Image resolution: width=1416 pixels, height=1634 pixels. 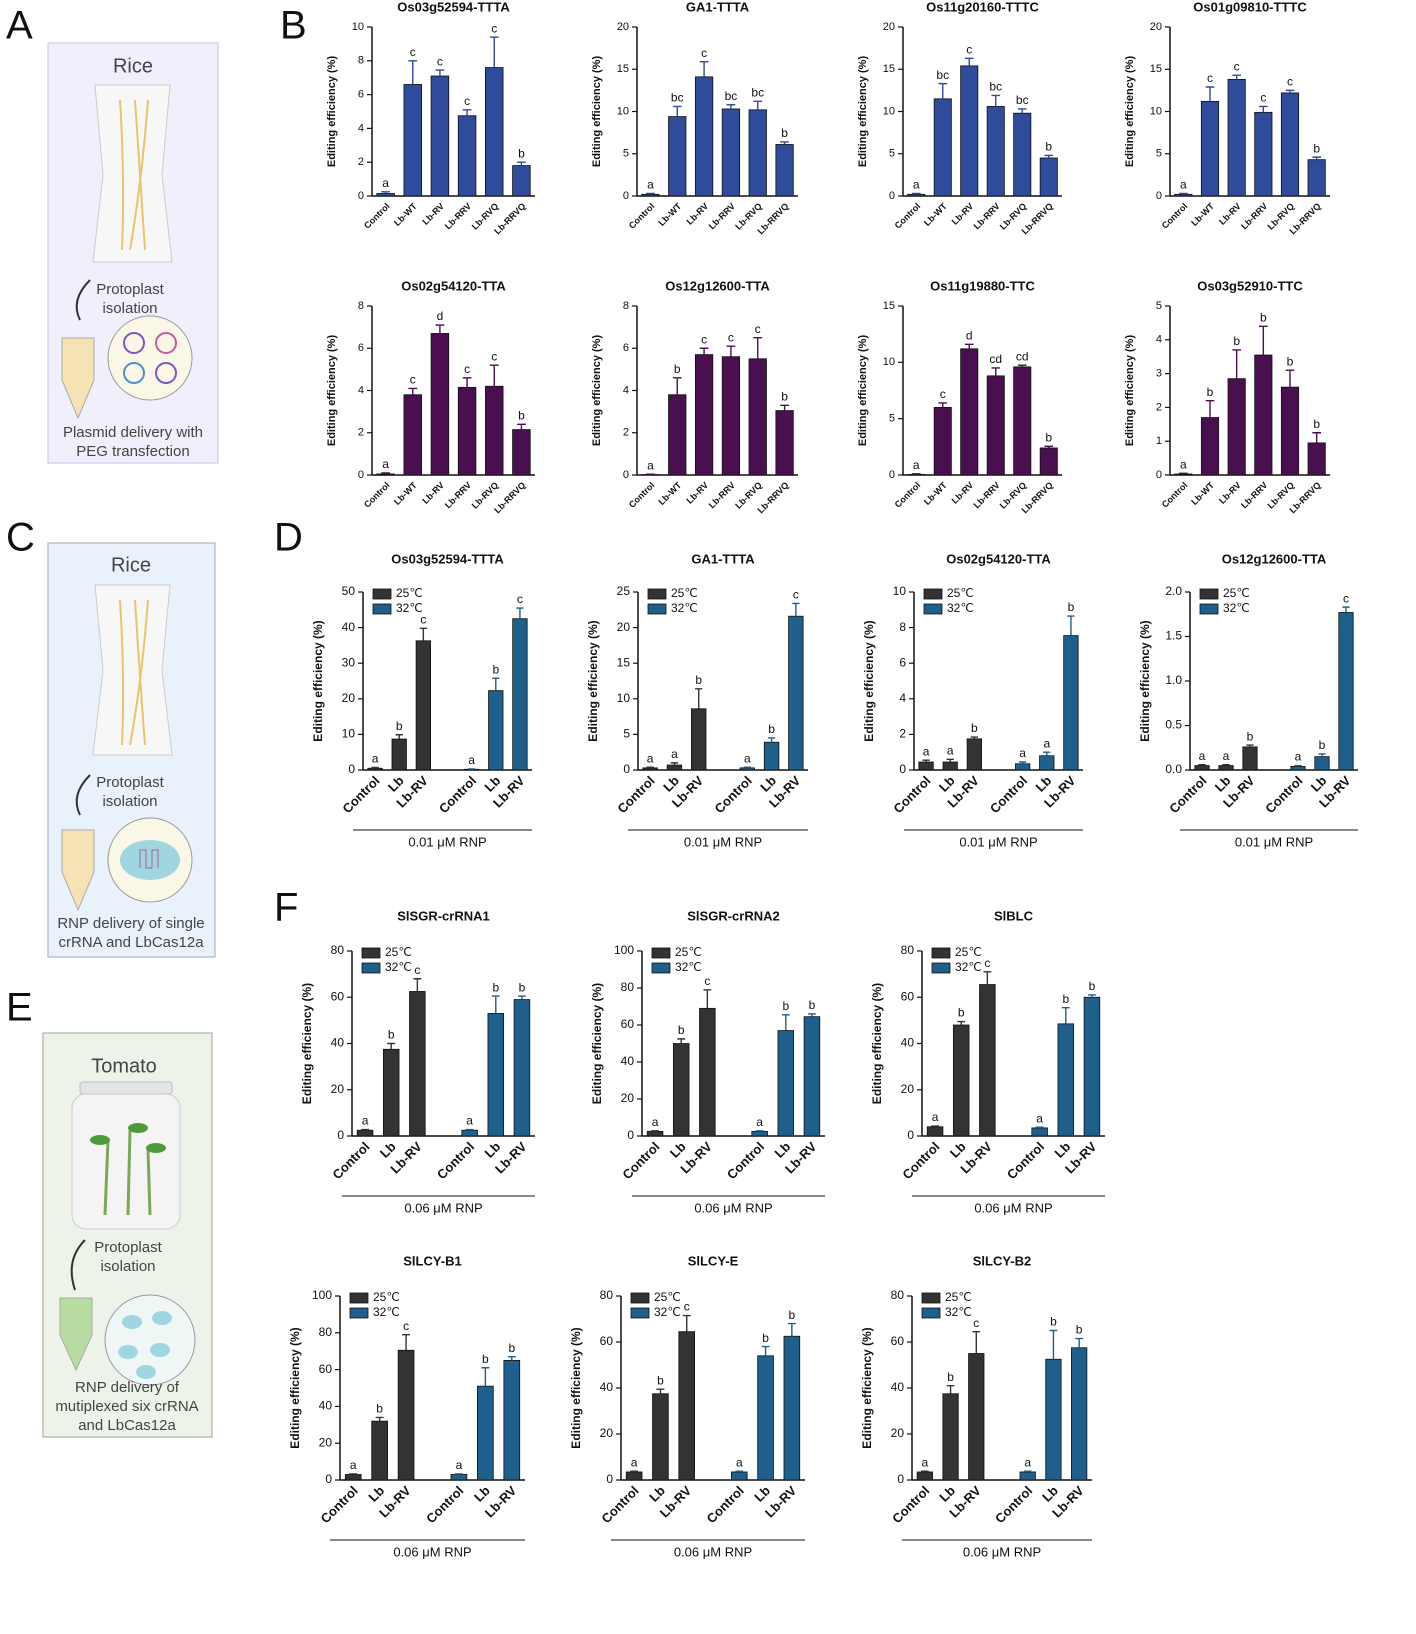 What do you see at coordinates (20, 538) in the screenshot?
I see `panel-label: C` at bounding box center [20, 538].